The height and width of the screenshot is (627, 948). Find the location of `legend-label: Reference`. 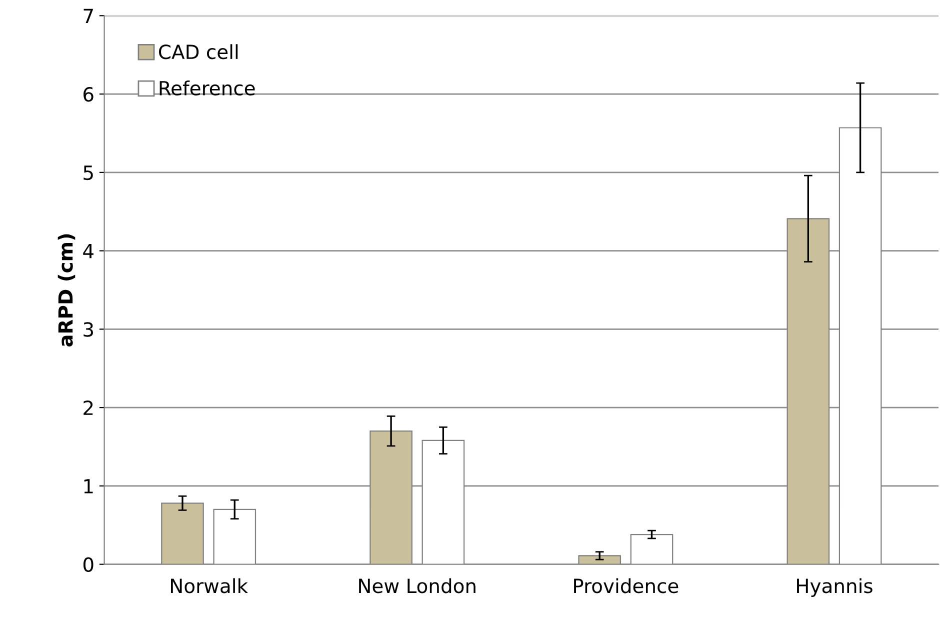

legend-label: Reference is located at coordinates (207, 88).